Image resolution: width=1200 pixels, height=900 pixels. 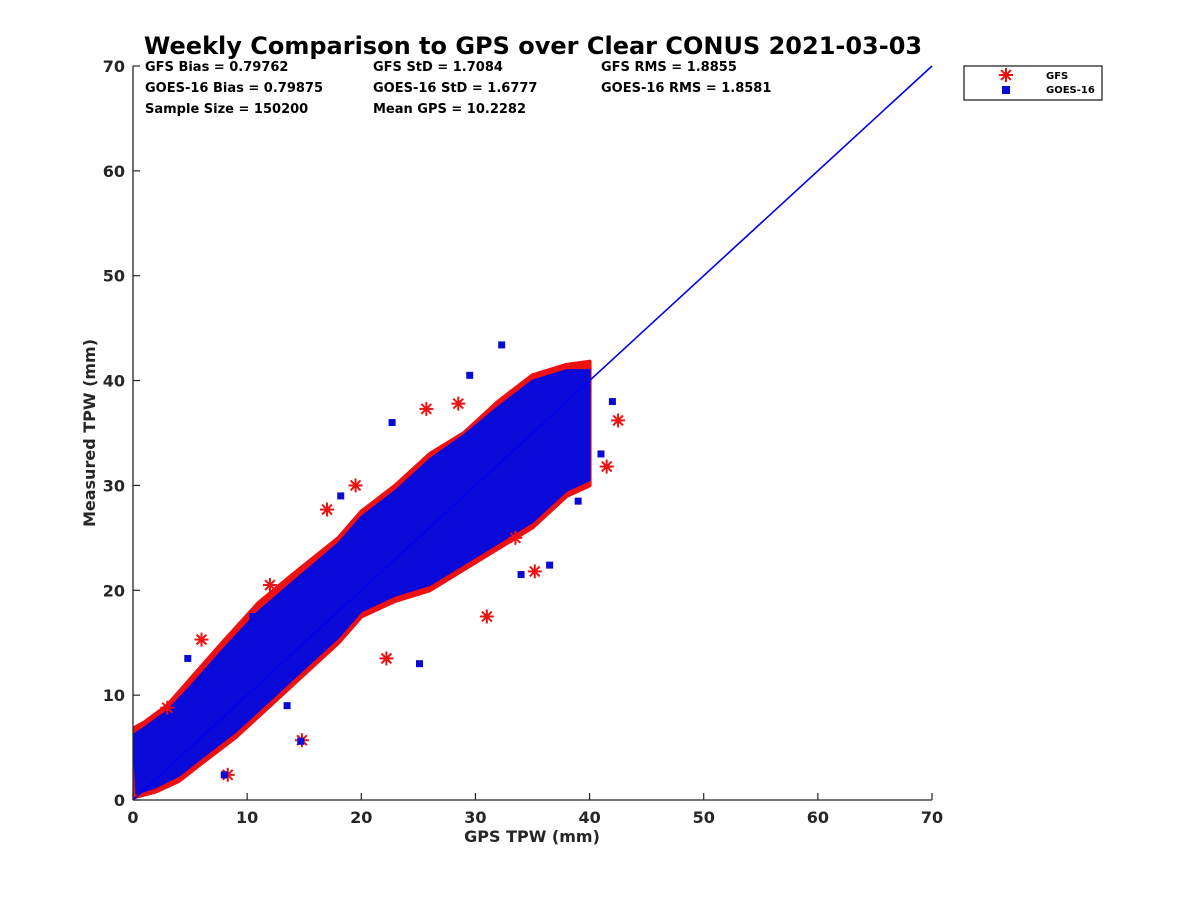 What do you see at coordinates (114, 485) in the screenshot?
I see `y-tick-label: 30` at bounding box center [114, 485].